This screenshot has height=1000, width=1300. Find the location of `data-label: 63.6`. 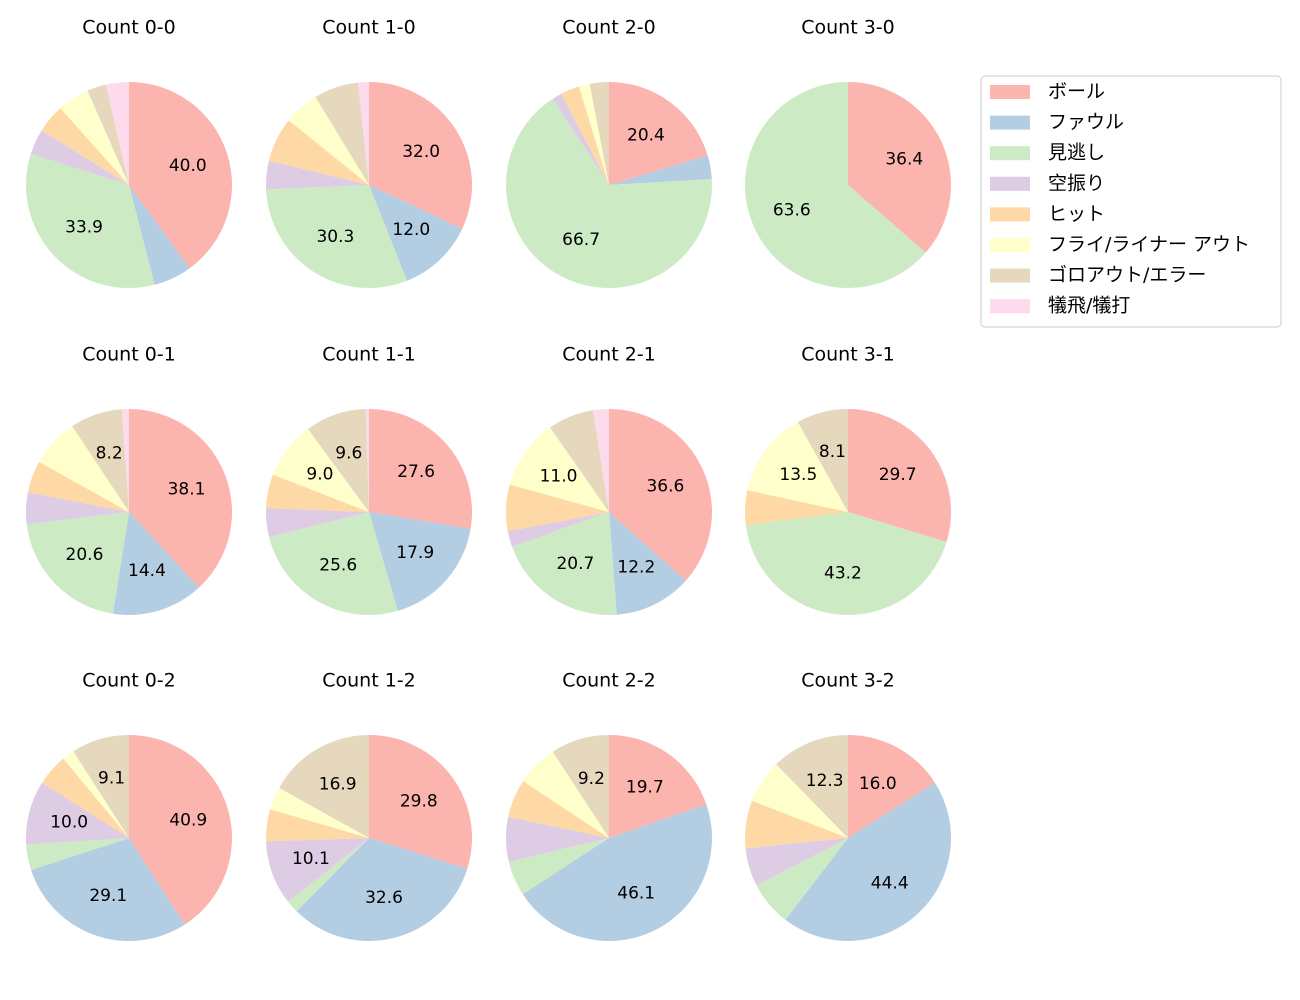

data-label: 63.6 is located at coordinates (792, 211).